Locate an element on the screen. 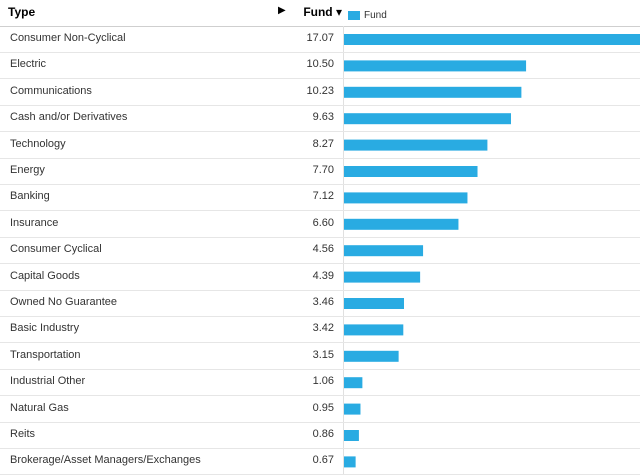 The height and width of the screenshot is (475, 640). table-row: Energy 7.70 is located at coordinates (320, 171).